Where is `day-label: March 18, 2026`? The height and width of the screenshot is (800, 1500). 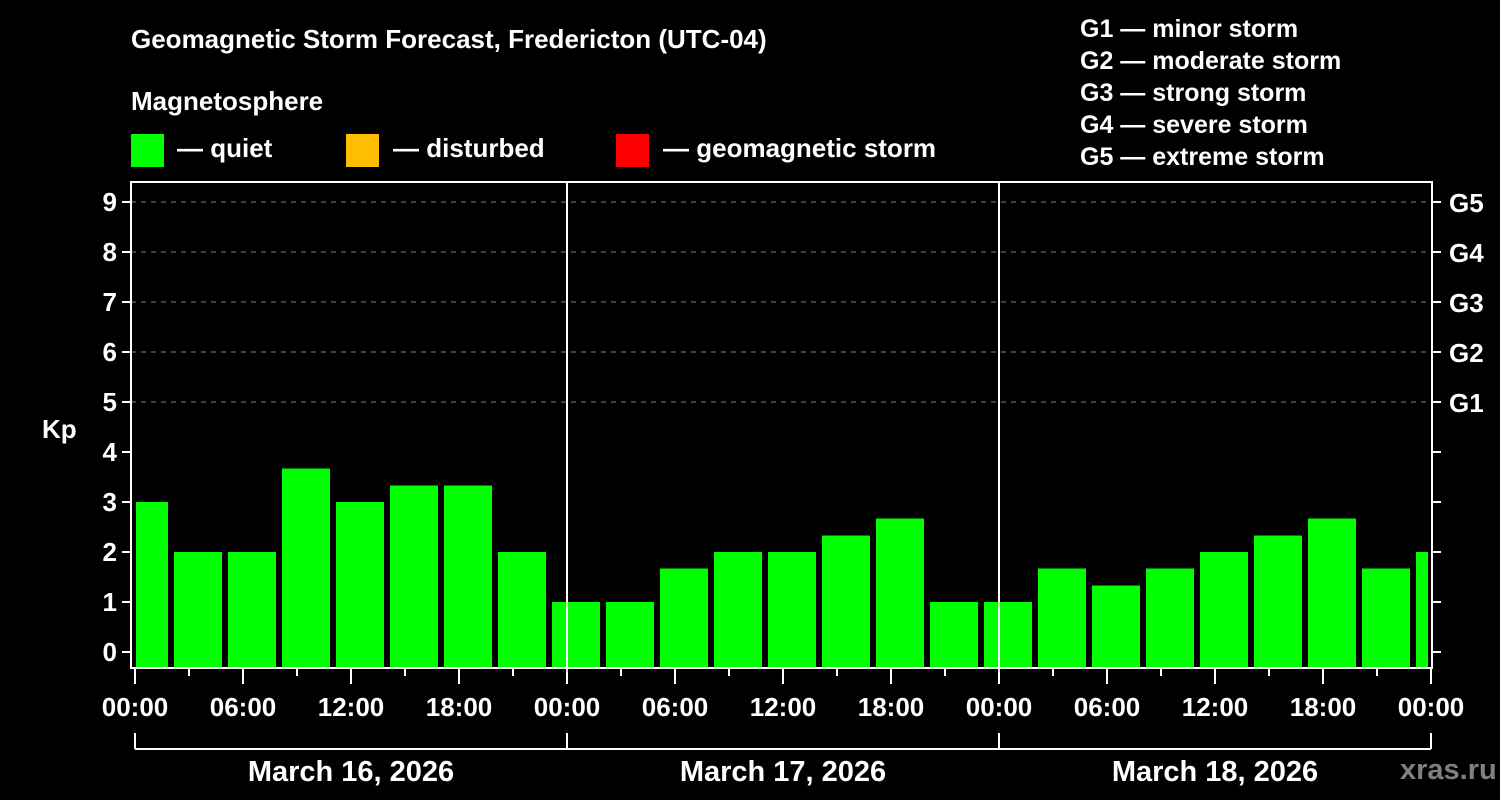 day-label: March 18, 2026 is located at coordinates (1215, 772).